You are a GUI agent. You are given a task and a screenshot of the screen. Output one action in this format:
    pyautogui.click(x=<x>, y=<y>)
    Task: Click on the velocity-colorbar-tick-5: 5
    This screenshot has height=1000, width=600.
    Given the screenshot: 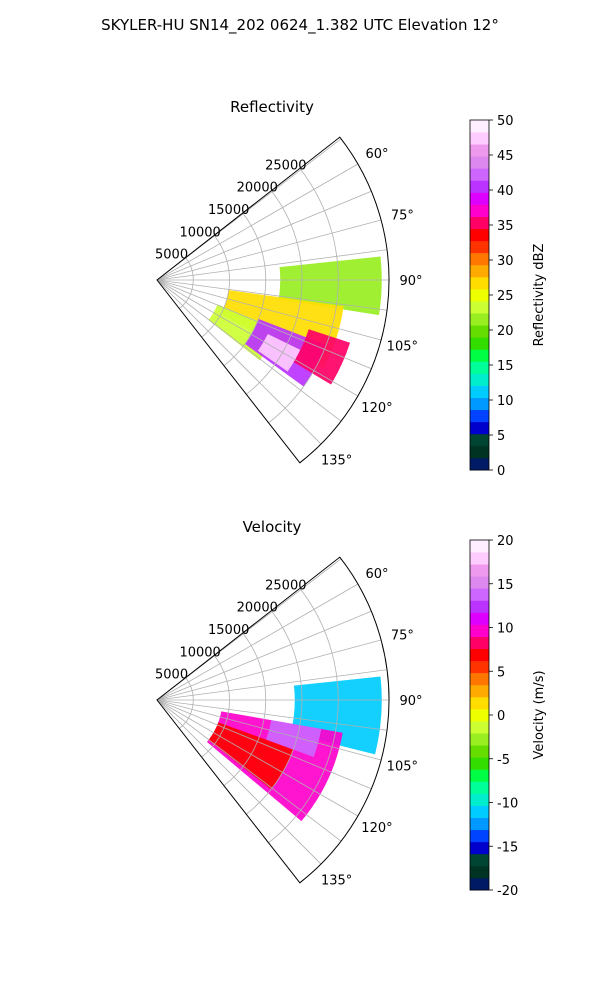 What is the action you would take?
    pyautogui.click(x=501, y=672)
    